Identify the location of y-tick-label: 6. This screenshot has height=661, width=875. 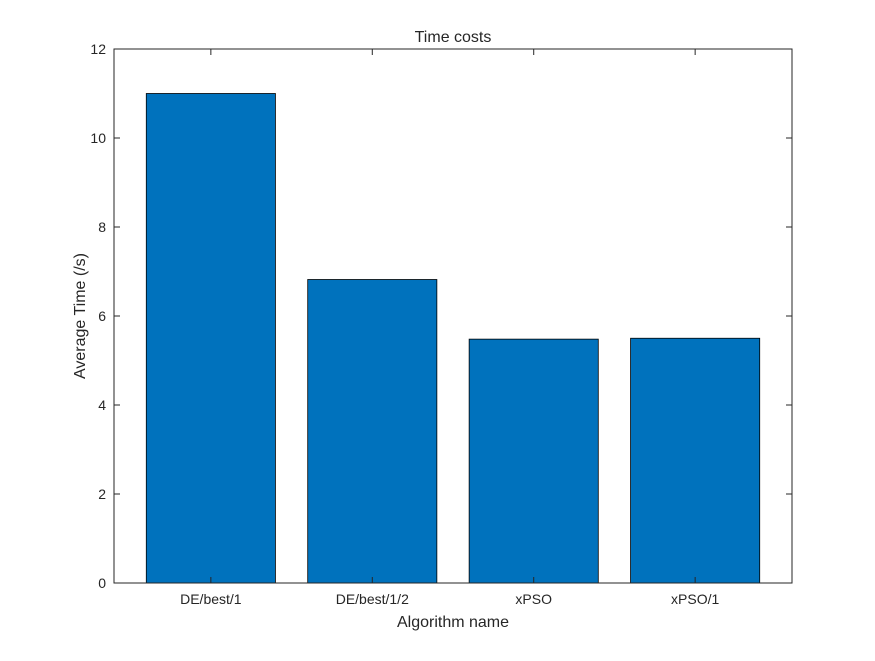
(102, 316).